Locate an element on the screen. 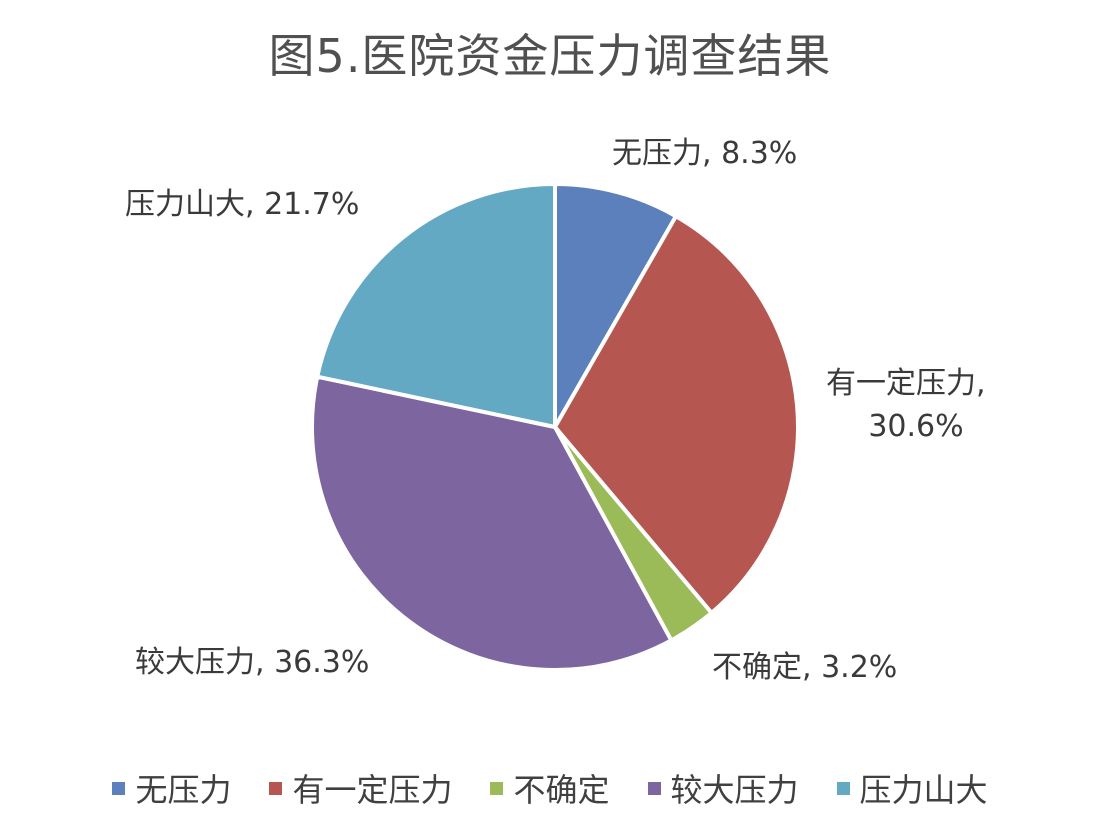 This screenshot has width=1100, height=836. legend-label: 压力山大 is located at coordinates (923, 790).